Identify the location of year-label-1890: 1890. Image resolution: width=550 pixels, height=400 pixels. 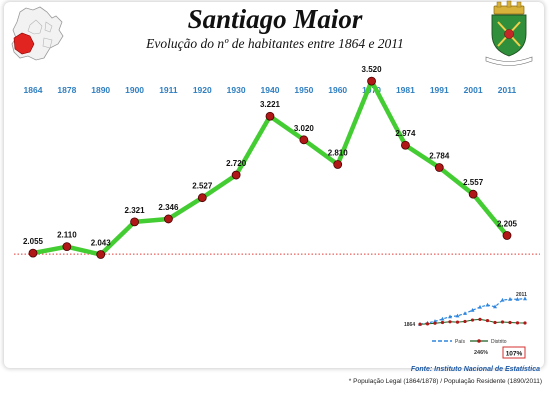
(100, 90).